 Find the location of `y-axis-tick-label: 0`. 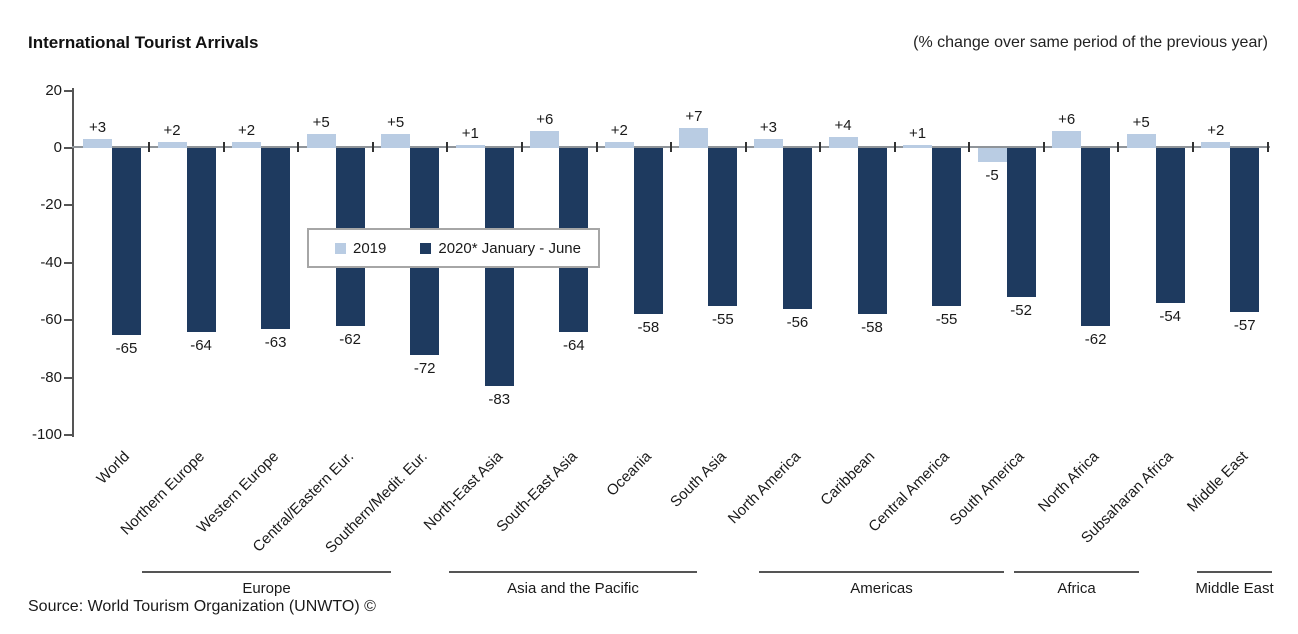

y-axis-tick-label: 0 is located at coordinates (57, 147).